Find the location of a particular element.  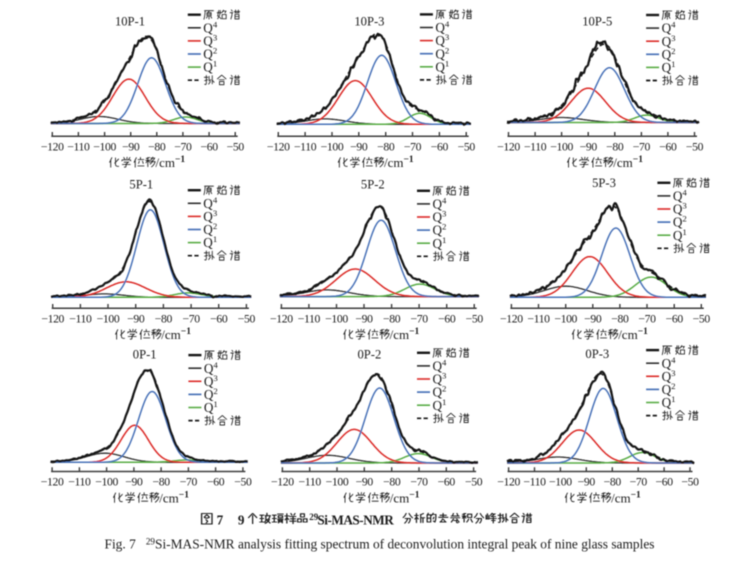

svg-text: 0P-1 is located at coordinates (145, 355).